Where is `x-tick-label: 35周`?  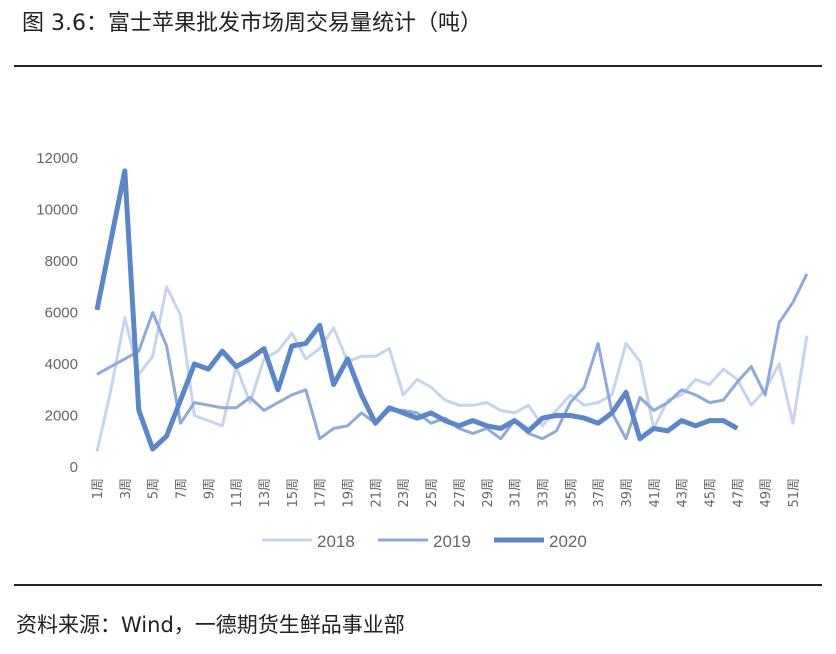
x-tick-label: 35周 is located at coordinates (571, 493).